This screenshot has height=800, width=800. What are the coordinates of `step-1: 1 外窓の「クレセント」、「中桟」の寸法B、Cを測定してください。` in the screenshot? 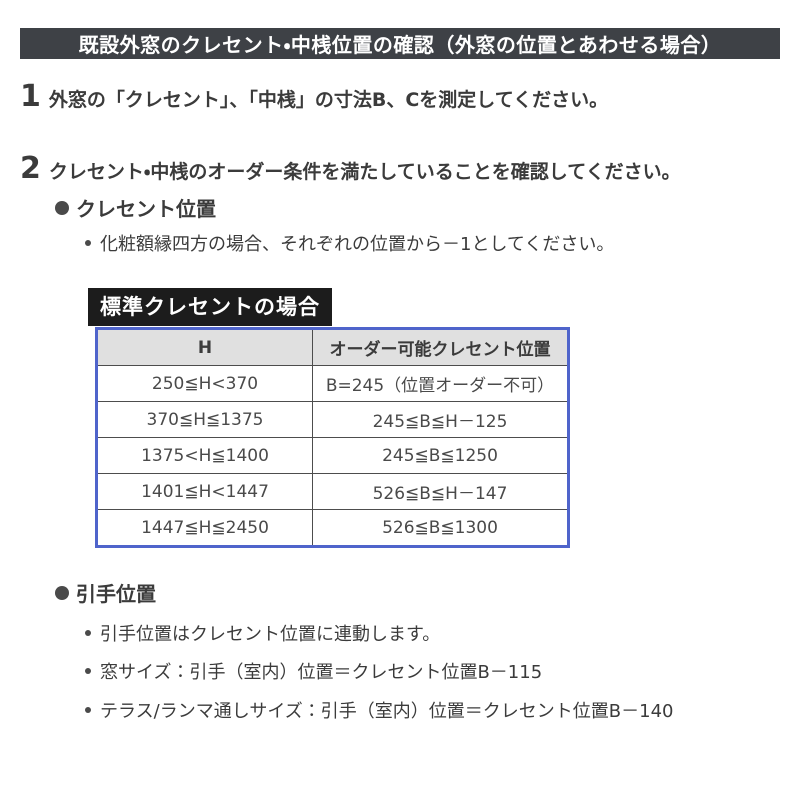 It's located at (314, 96).